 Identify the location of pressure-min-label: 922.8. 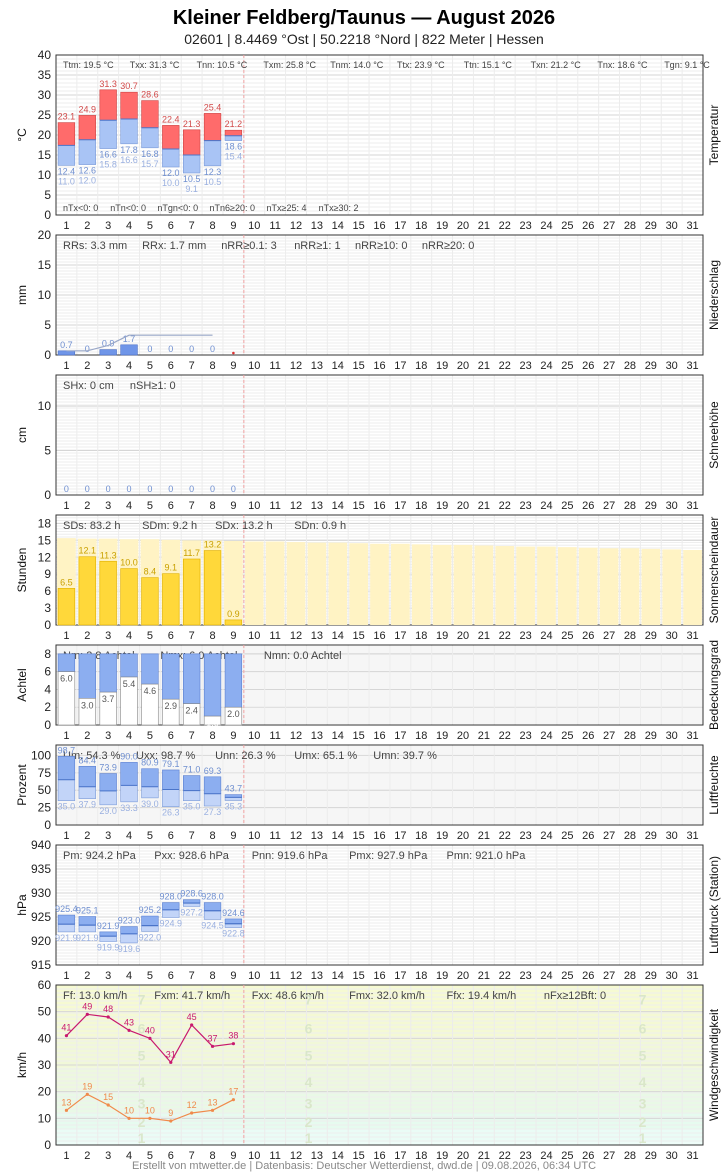
(233, 934).